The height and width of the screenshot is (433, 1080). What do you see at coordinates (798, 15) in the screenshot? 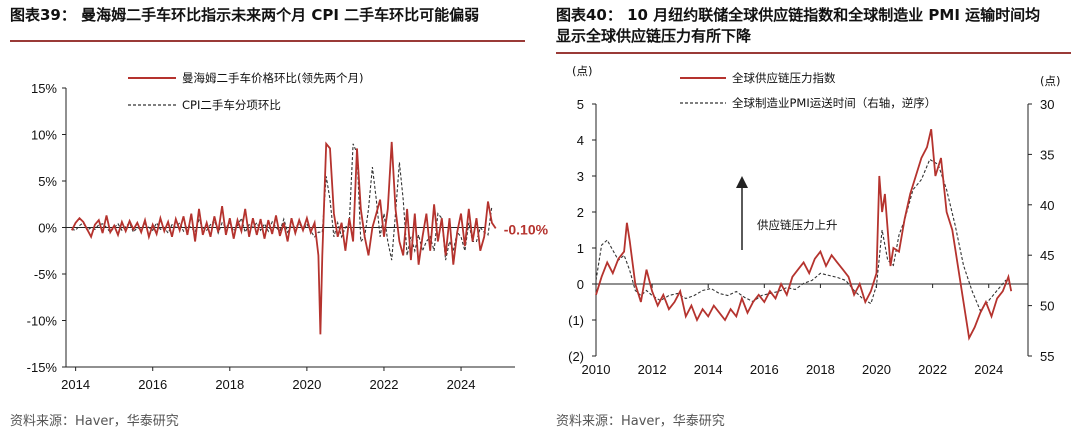
I see `right-chart-title-line1: 图表40： 10 月纽约联储全球供应链指数和全球制造业 PMI 运输时间均` at bounding box center [798, 15].